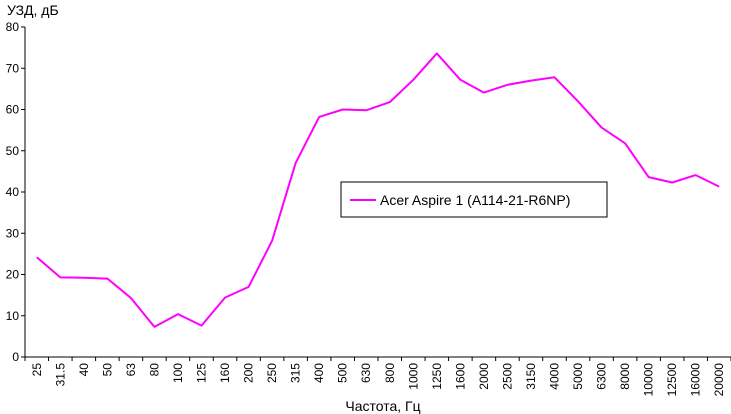  What do you see at coordinates (649, 380) in the screenshot?
I see `x-tick-label: 10000` at bounding box center [649, 380].